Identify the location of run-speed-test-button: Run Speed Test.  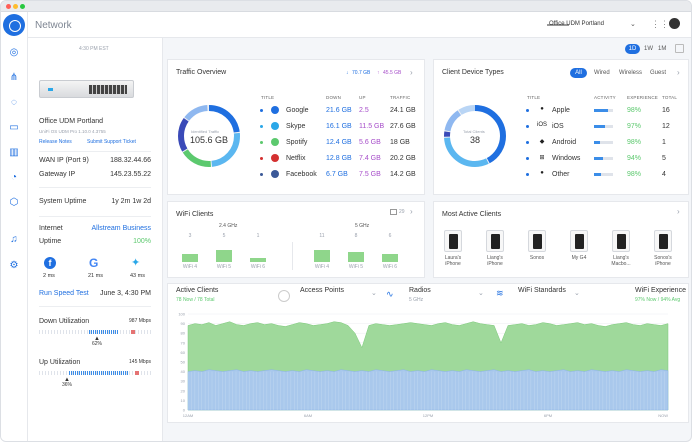
(64, 293).